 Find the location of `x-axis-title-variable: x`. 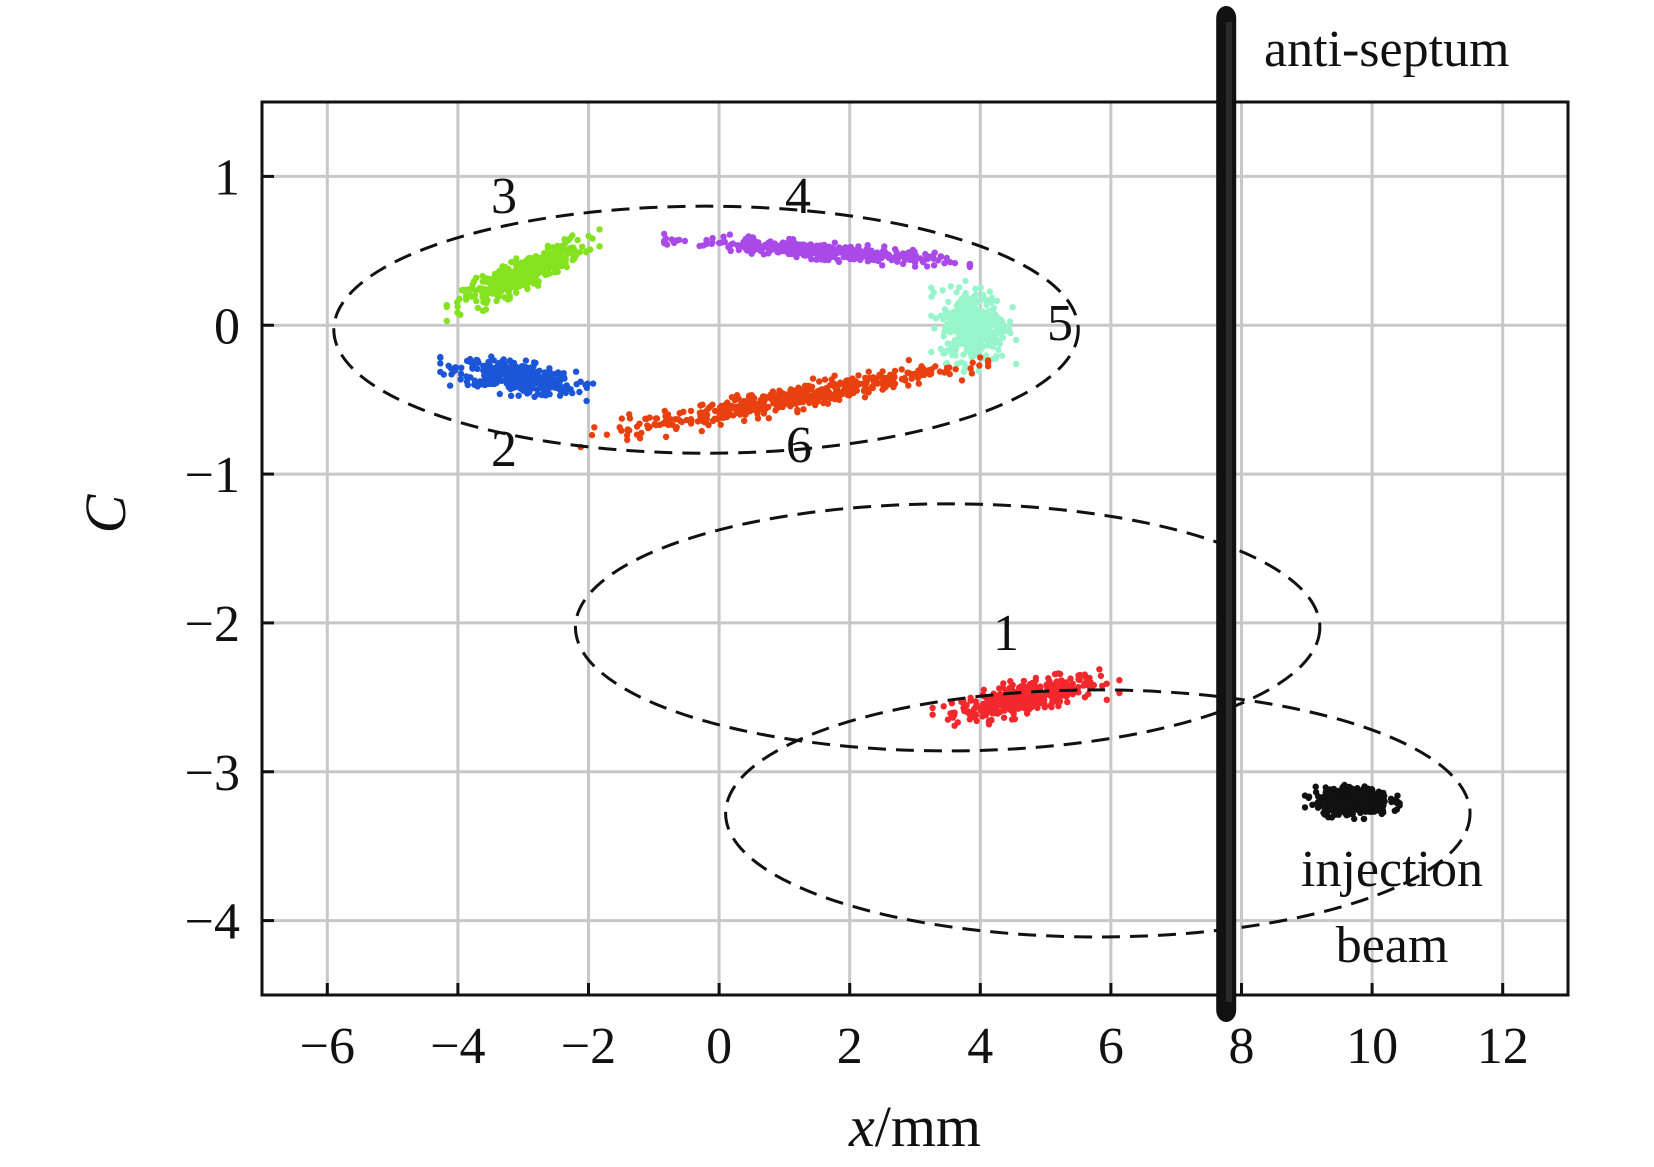

x-axis-title-variable: x is located at coordinates (861, 1126).